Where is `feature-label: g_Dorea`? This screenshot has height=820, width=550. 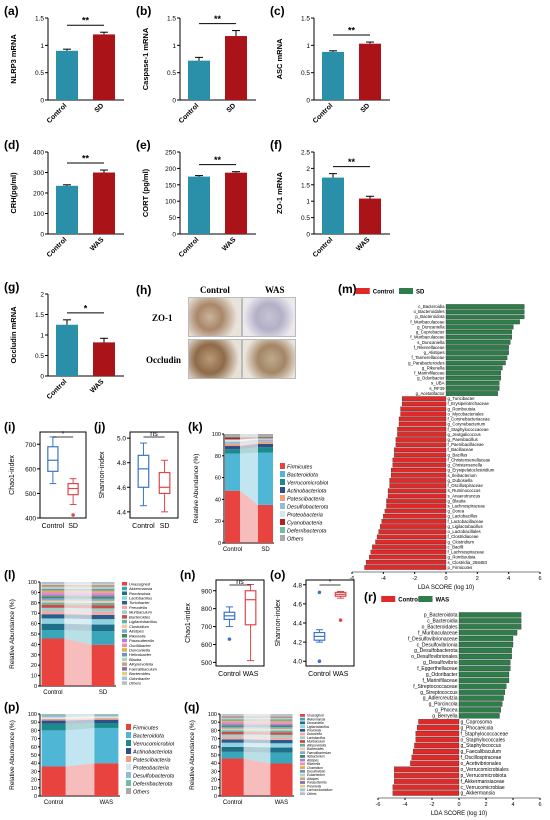 feature-label: g_Dorea is located at coordinates (456, 511).